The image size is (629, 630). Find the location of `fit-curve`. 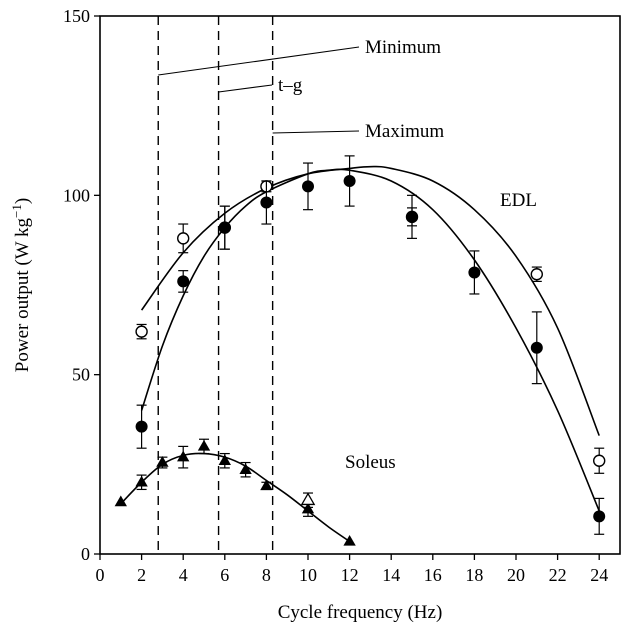

fit-curve is located at coordinates (235, 497).